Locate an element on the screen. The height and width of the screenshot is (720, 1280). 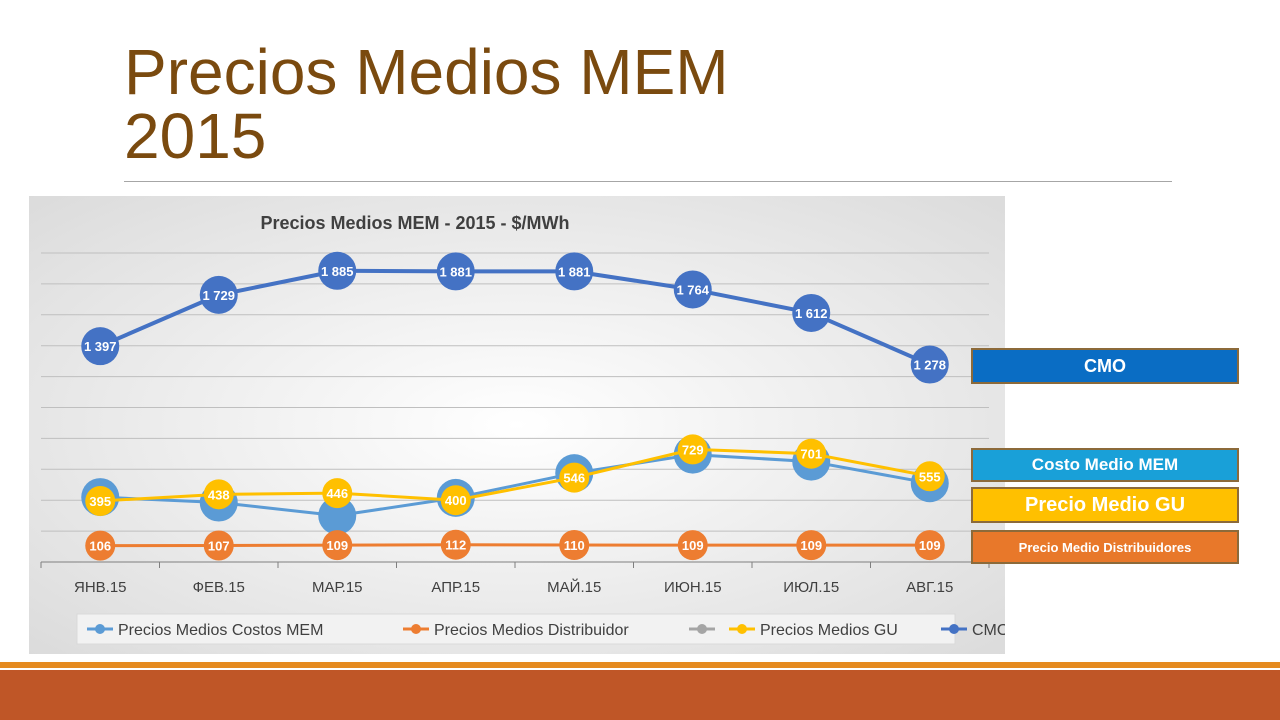
label-precio-medio-gu: Precio Medio GU is located at coordinates (1105, 505).